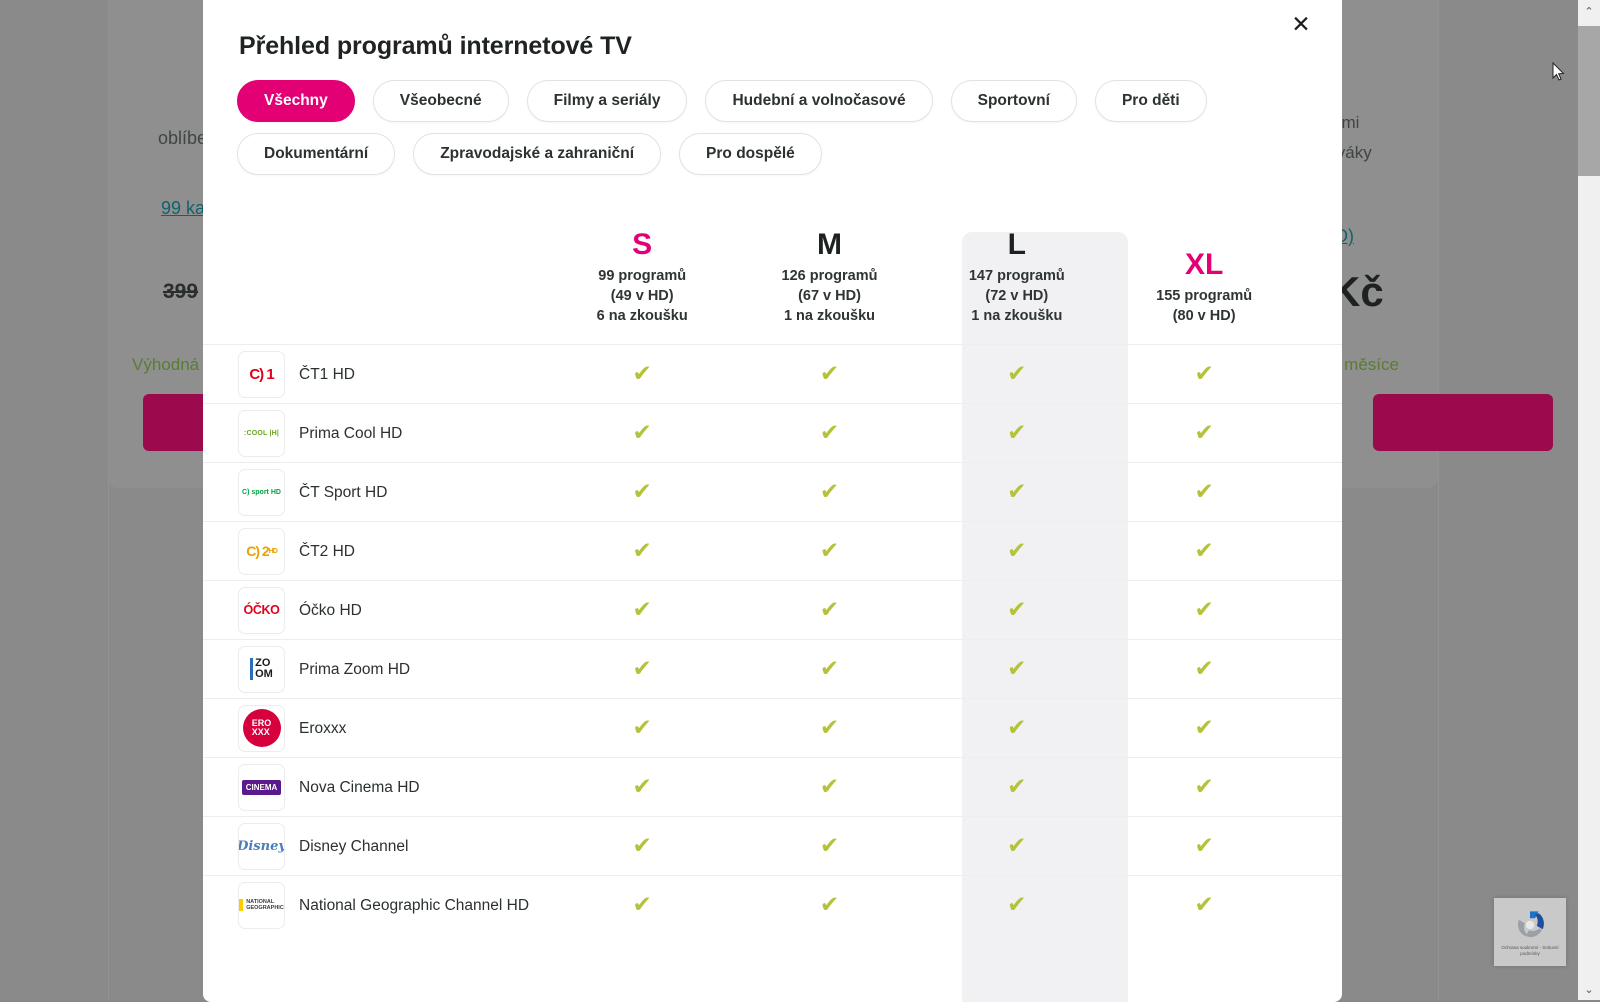 This screenshot has width=1600, height=1002. Describe the element at coordinates (353, 846) in the screenshot. I see `channel-name: Disney Channel` at that location.